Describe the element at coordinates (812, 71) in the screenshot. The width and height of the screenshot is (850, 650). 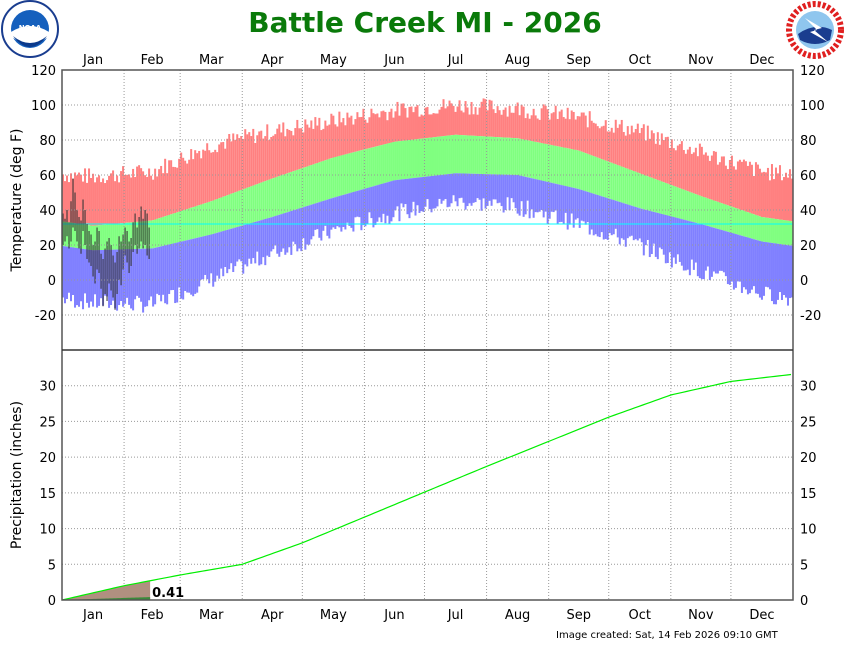
I see `temp-tick-right: 120` at that location.